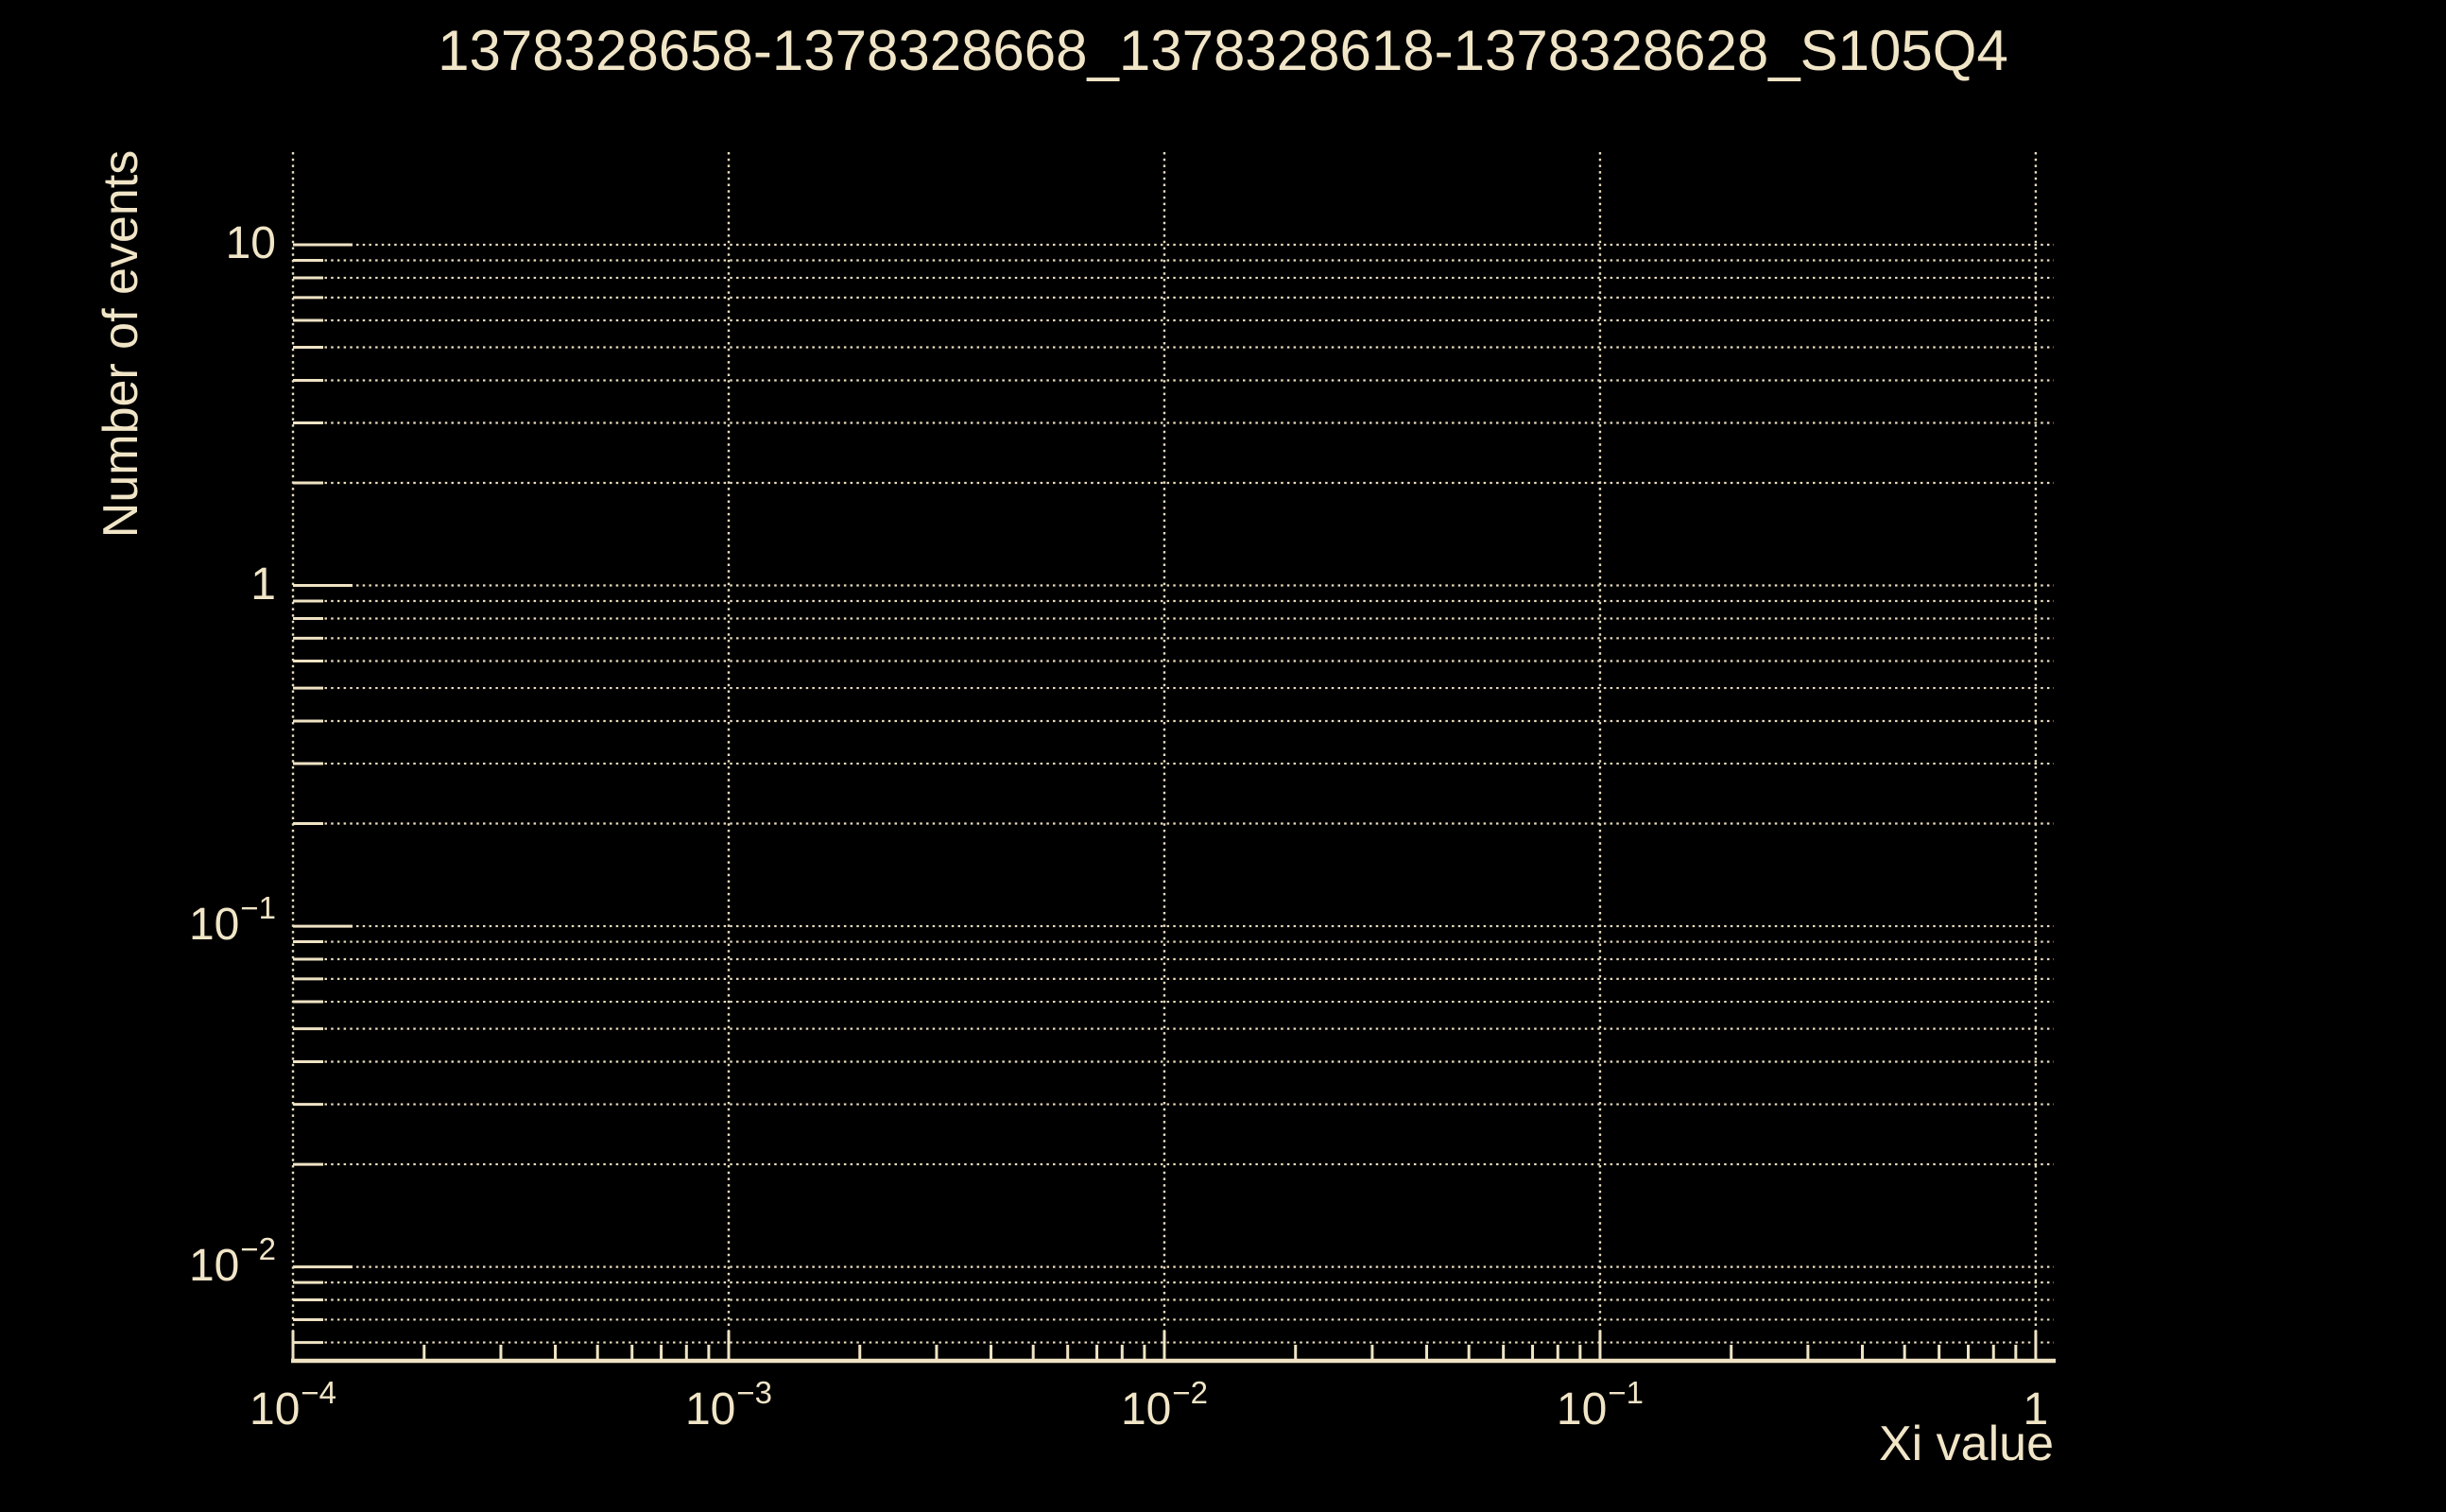 This screenshot has height=1512, width=2446. I want to click on y-tick-label: 10⁻², so click(232, 1262).